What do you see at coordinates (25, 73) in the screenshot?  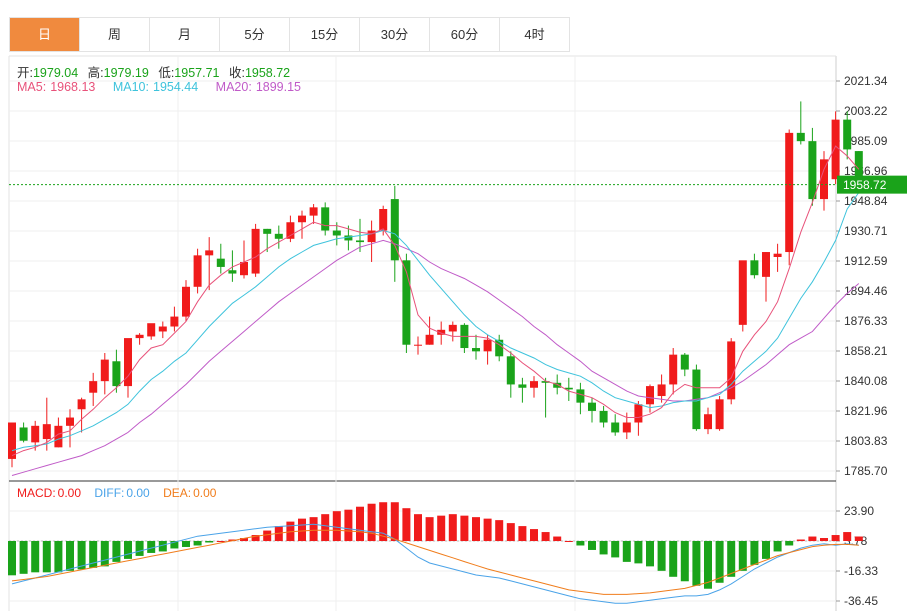 I see `open-label: 开:` at bounding box center [25, 73].